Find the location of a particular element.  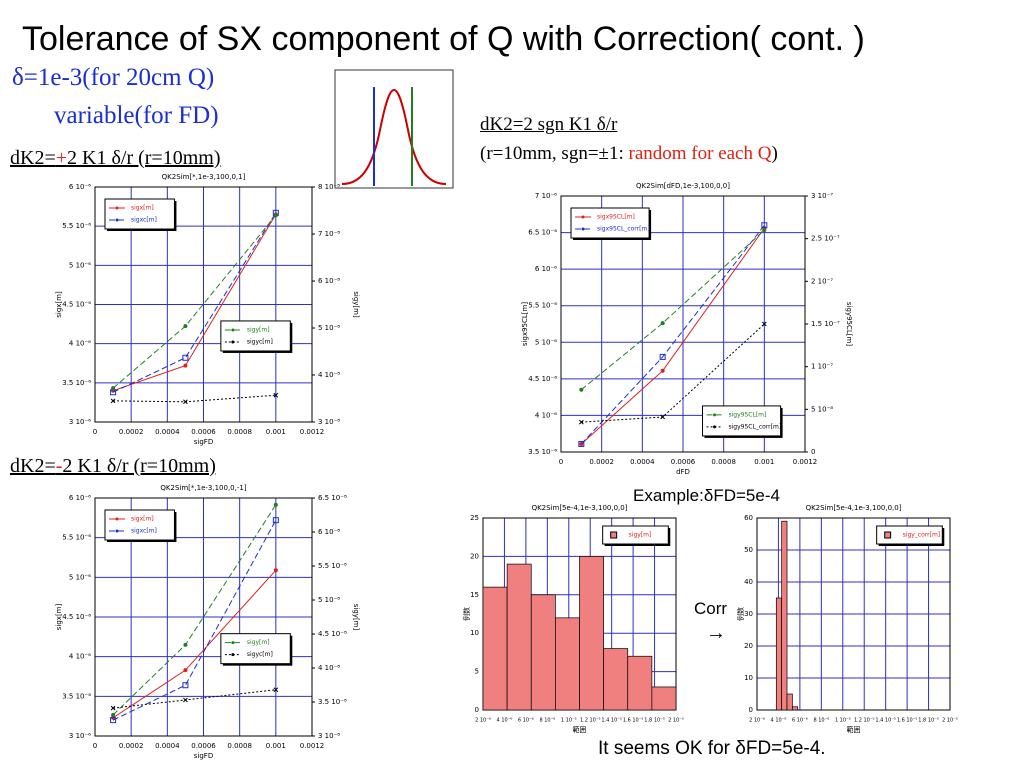

conclusion: It seems OK for δFD=5e-4. is located at coordinates (712, 748).